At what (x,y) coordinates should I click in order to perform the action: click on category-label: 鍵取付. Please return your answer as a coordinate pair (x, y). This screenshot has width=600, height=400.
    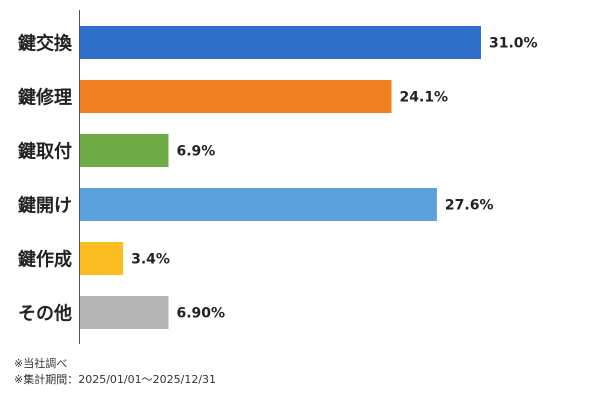
    Looking at the image, I should click on (45, 152).